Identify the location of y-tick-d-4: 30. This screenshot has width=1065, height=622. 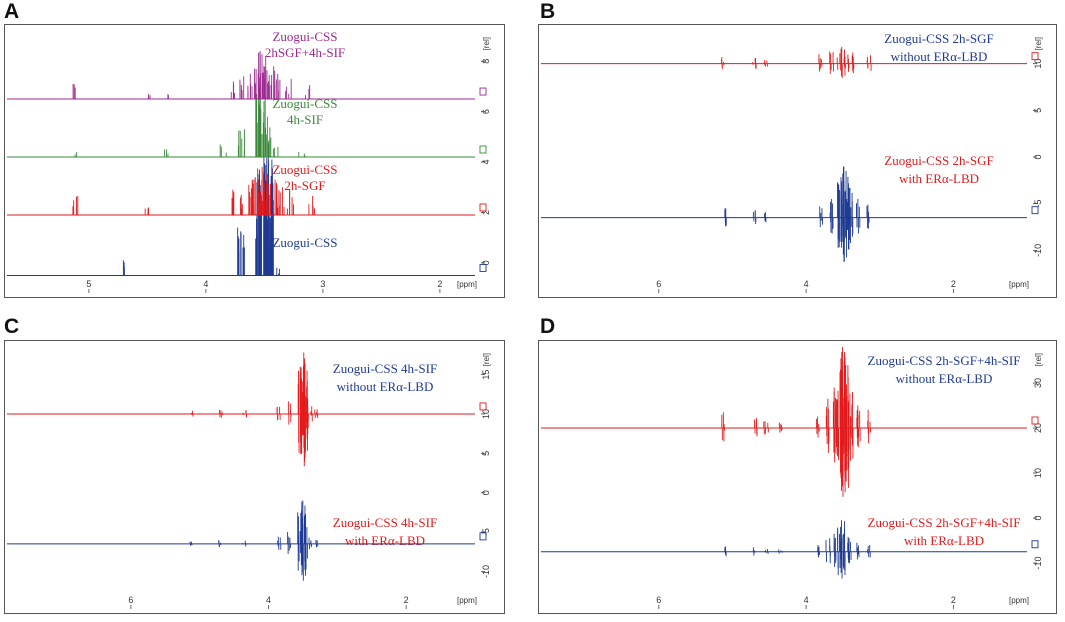
(1038, 383).